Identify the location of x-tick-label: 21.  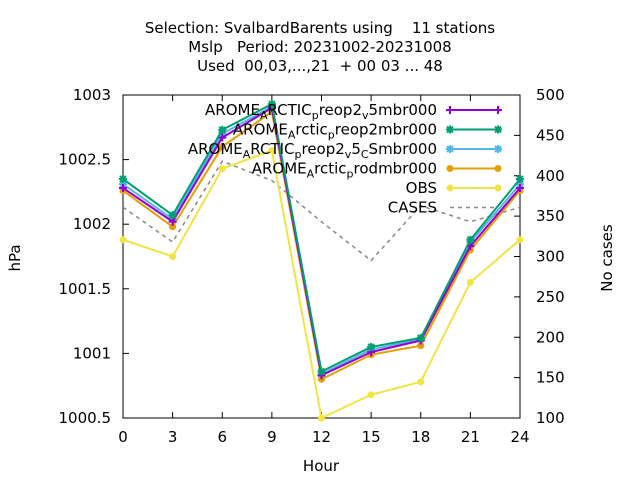
(470, 437).